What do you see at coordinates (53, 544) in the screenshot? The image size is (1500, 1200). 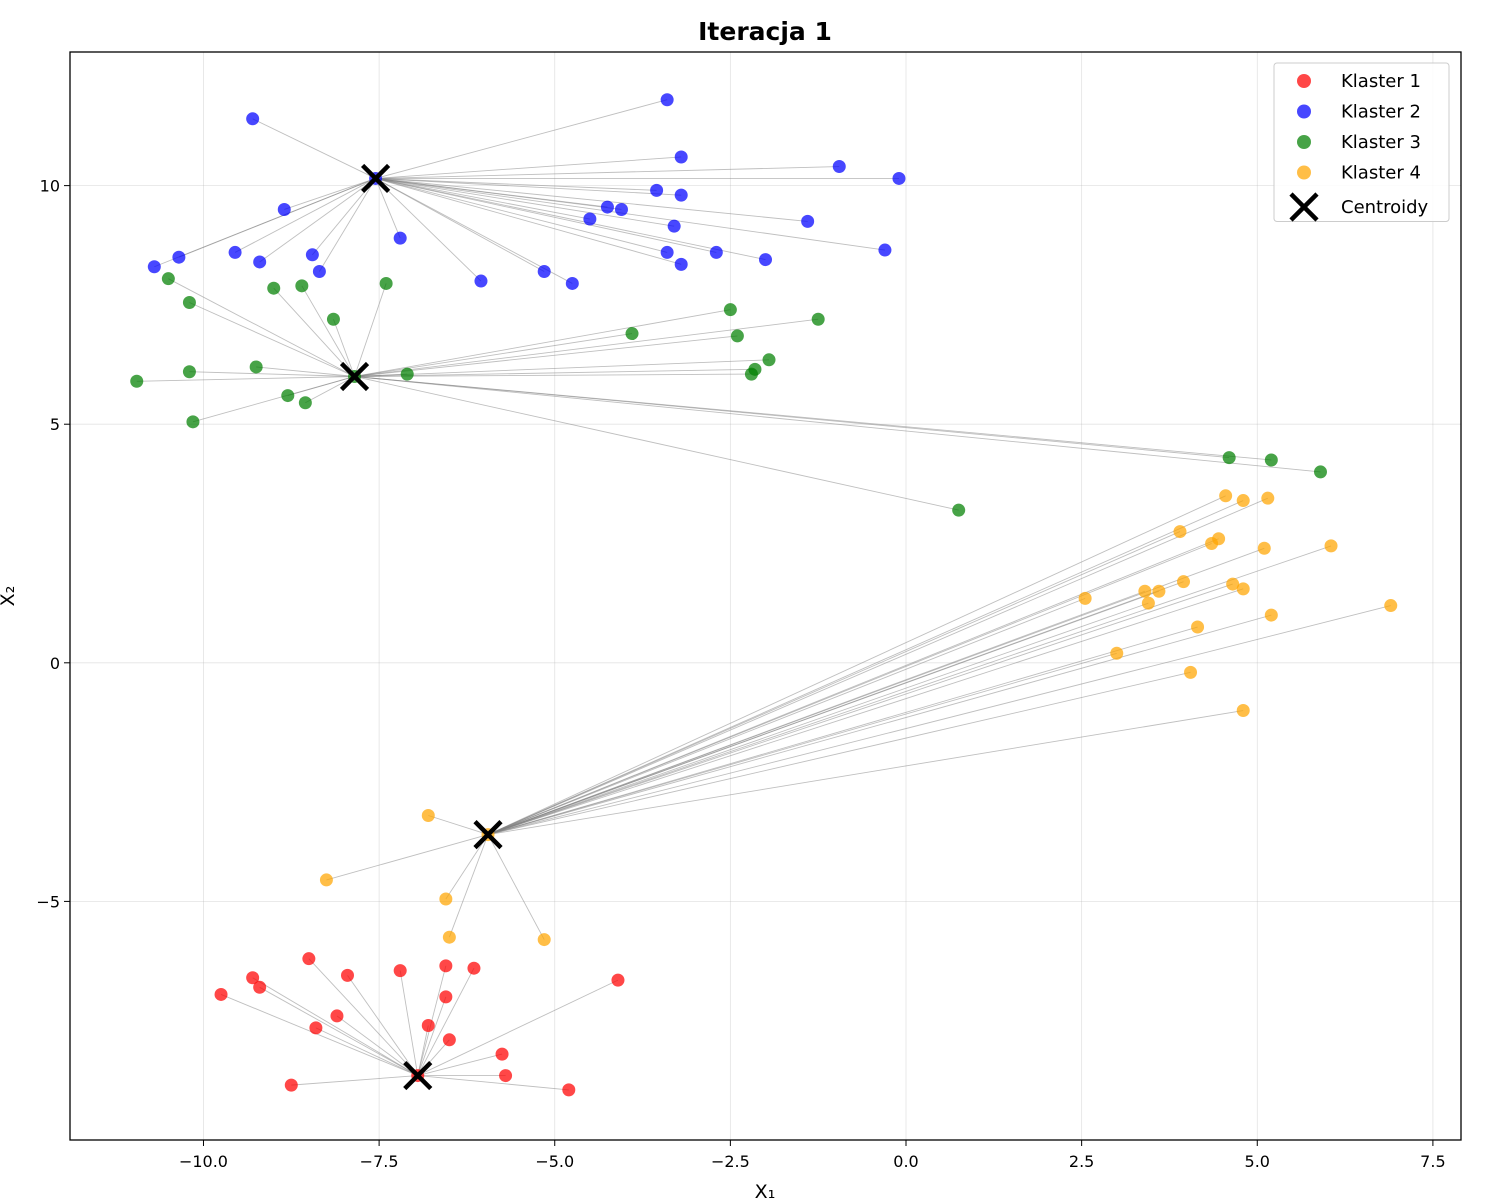 I see `y-axis-ticks: −5 0 5 10` at bounding box center [53, 544].